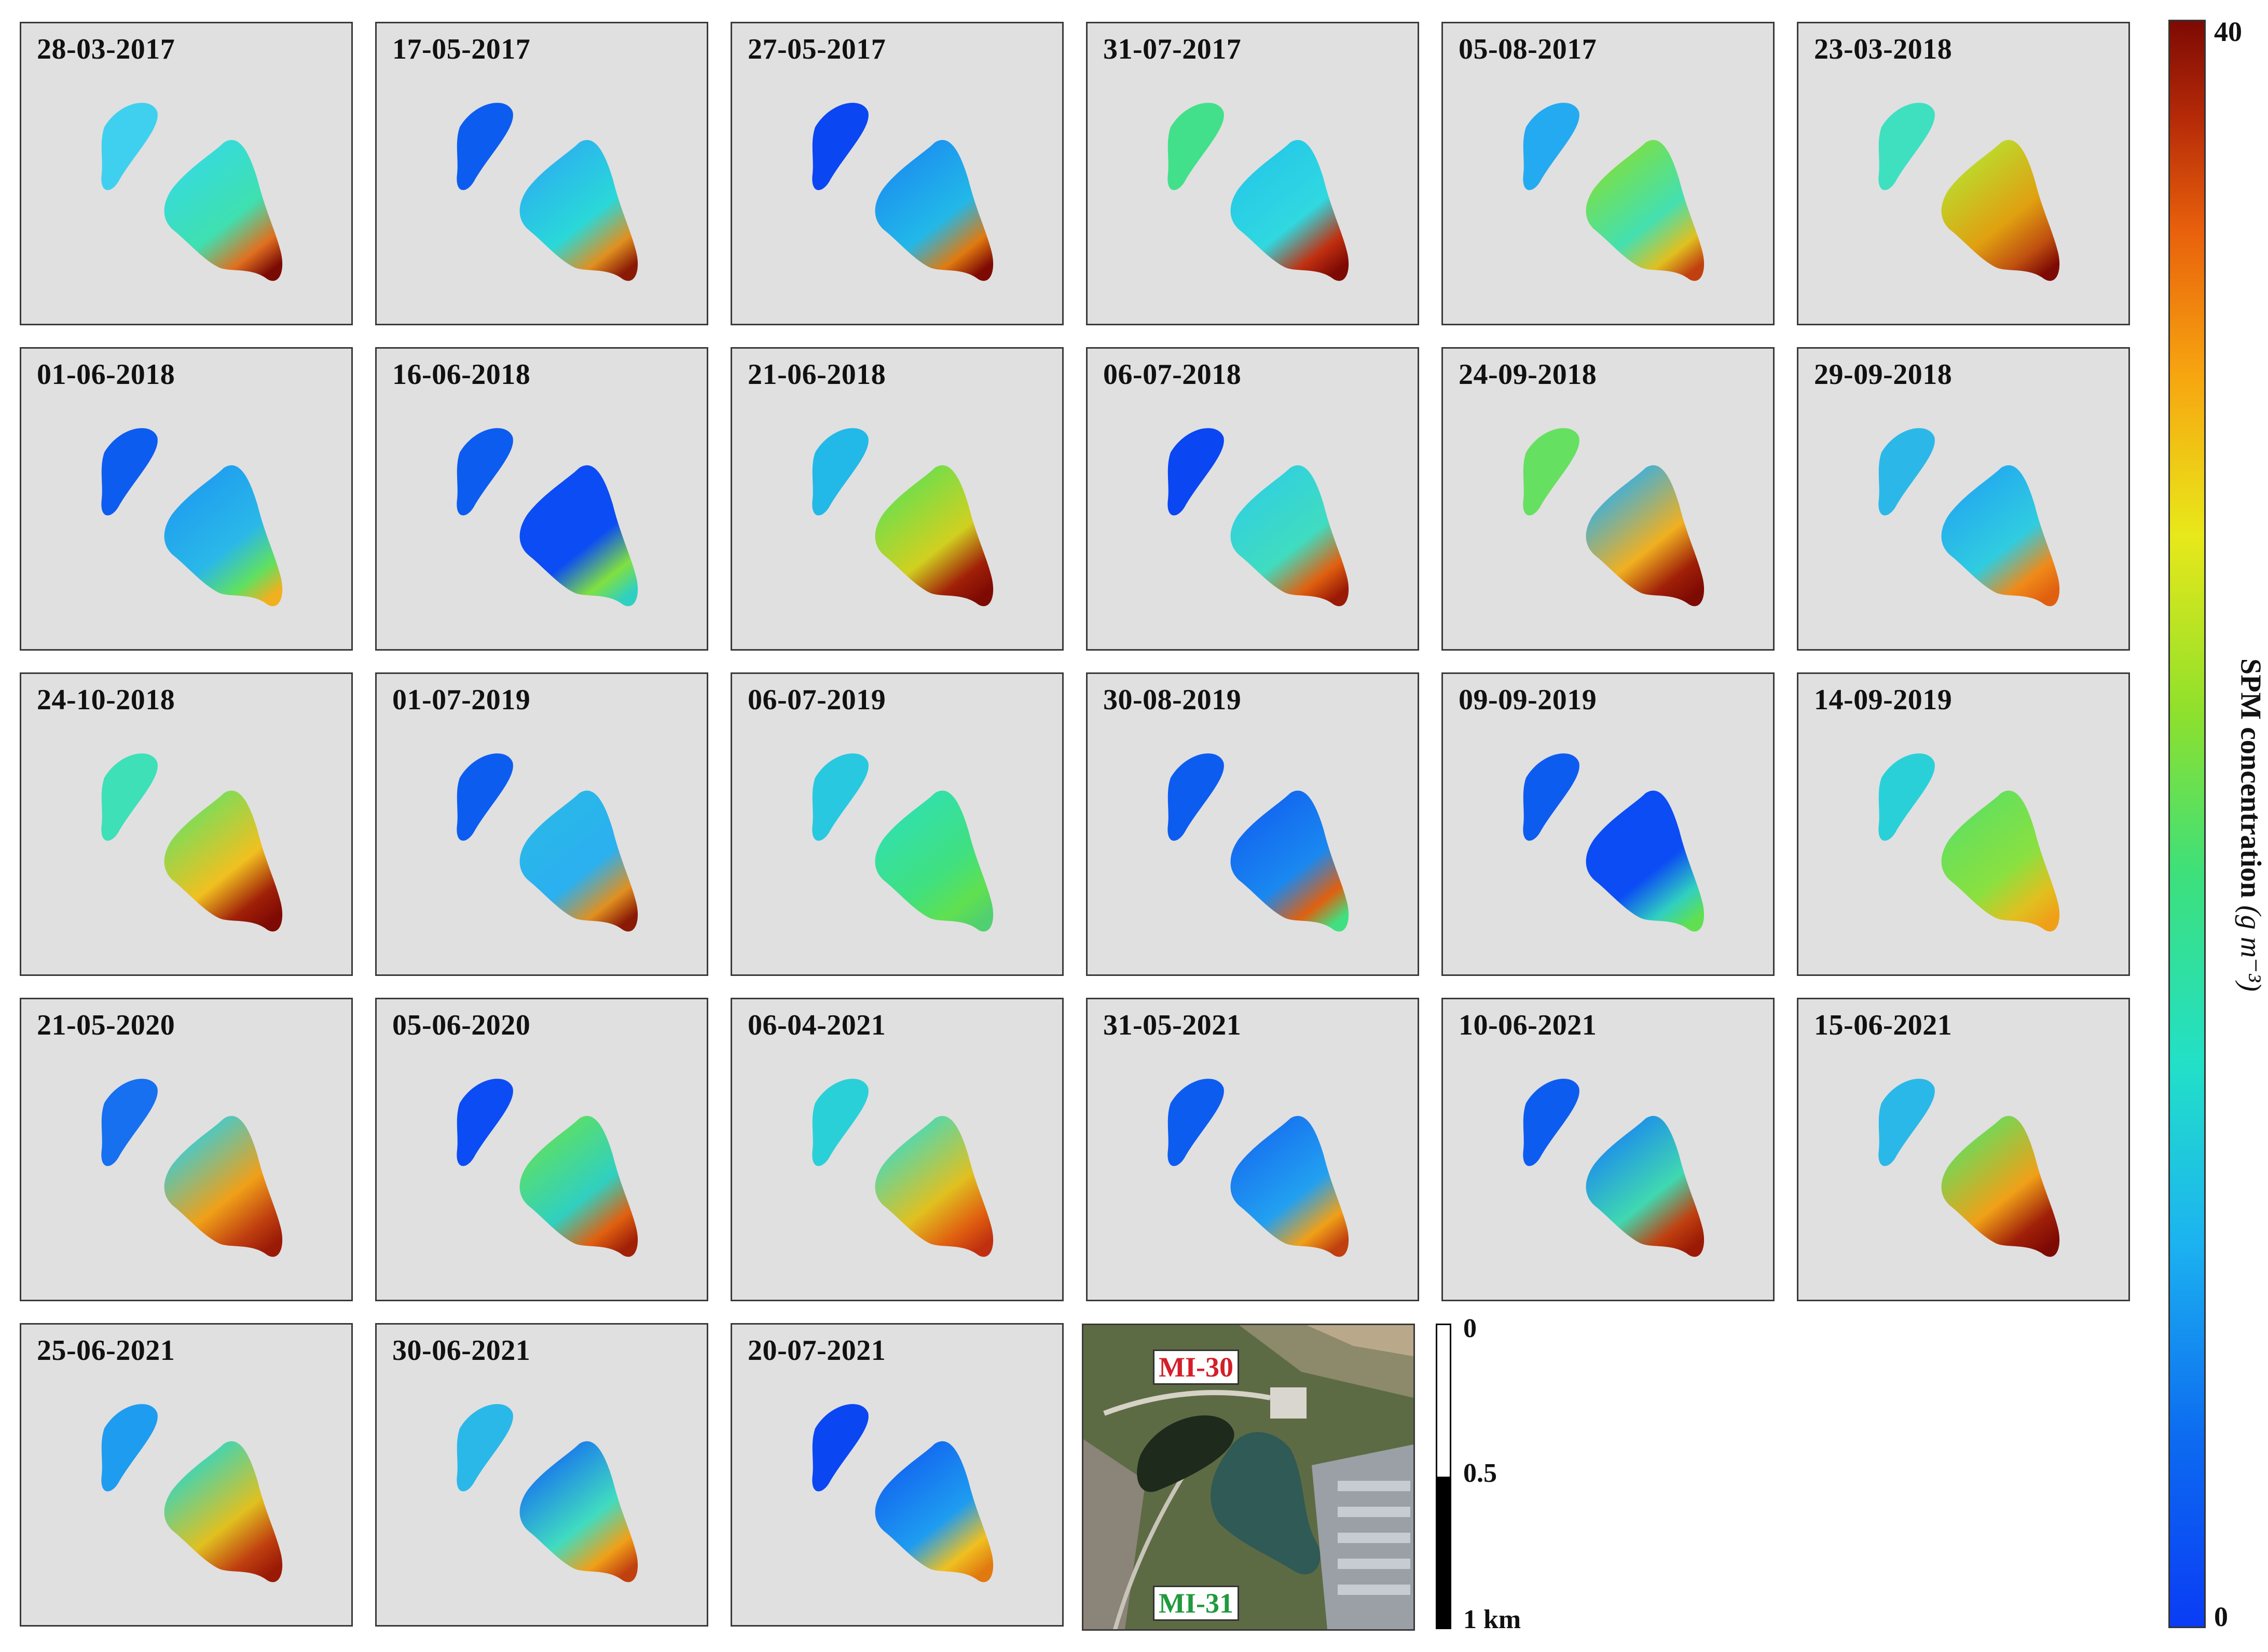 The width and height of the screenshot is (2268, 1652). What do you see at coordinates (817, 700) in the screenshot?
I see `panel-date-label: 06-07-2019` at bounding box center [817, 700].